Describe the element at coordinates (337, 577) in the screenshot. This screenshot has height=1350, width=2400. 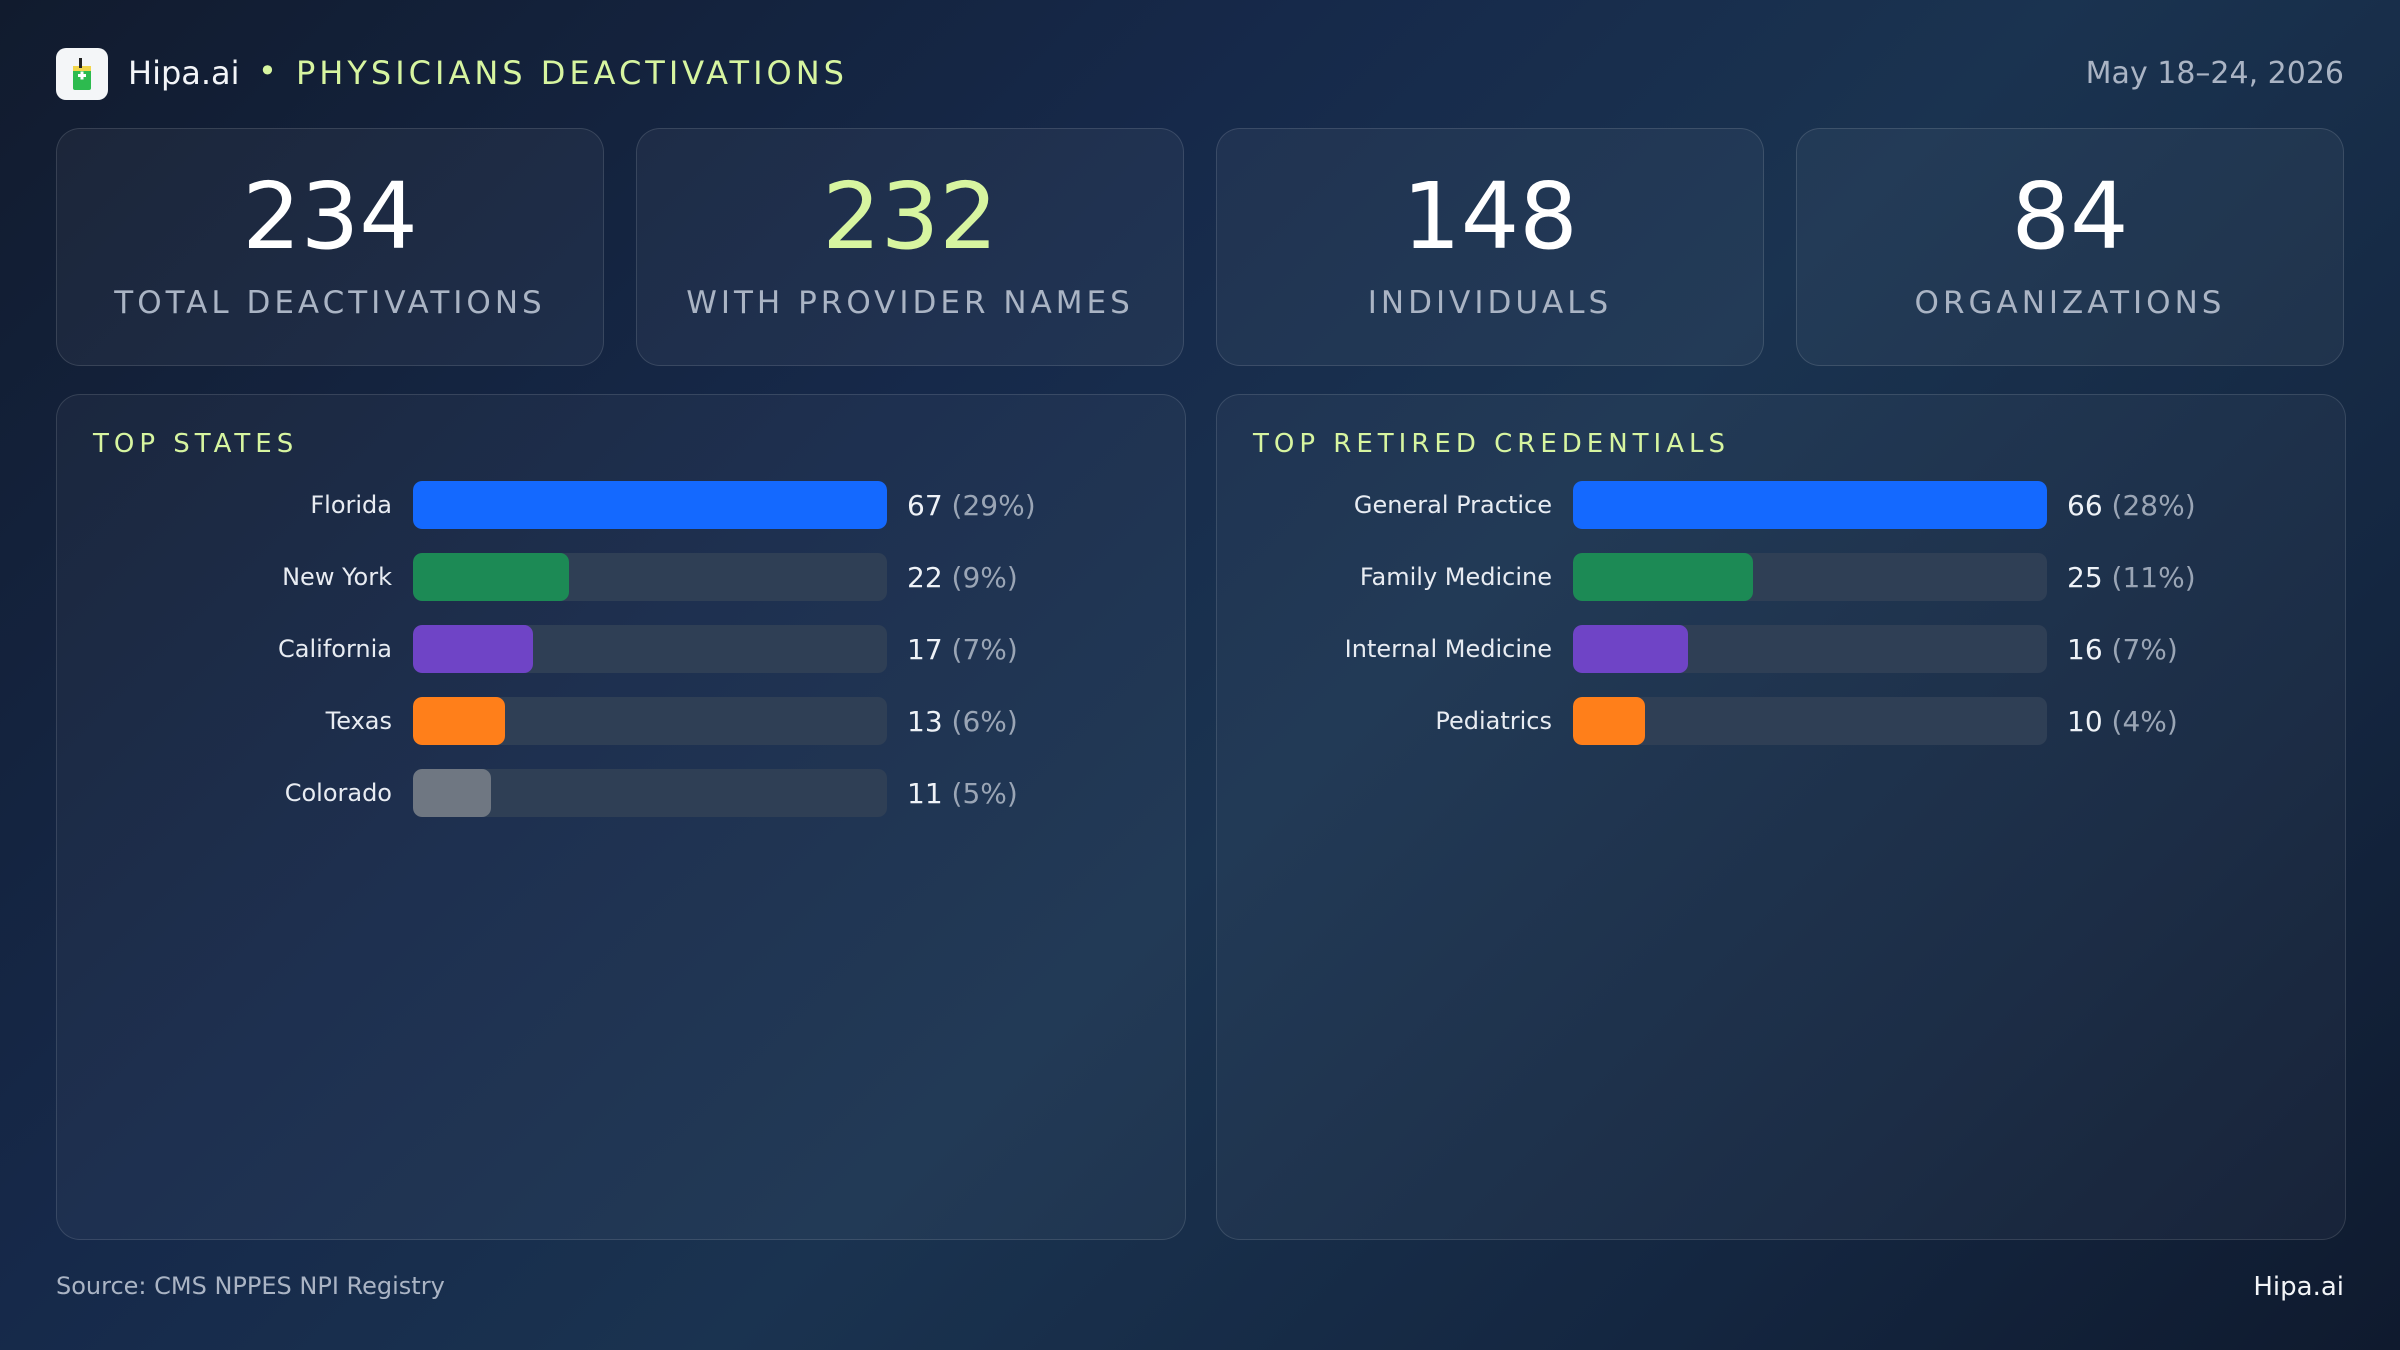
I see `category-label: New York` at that location.